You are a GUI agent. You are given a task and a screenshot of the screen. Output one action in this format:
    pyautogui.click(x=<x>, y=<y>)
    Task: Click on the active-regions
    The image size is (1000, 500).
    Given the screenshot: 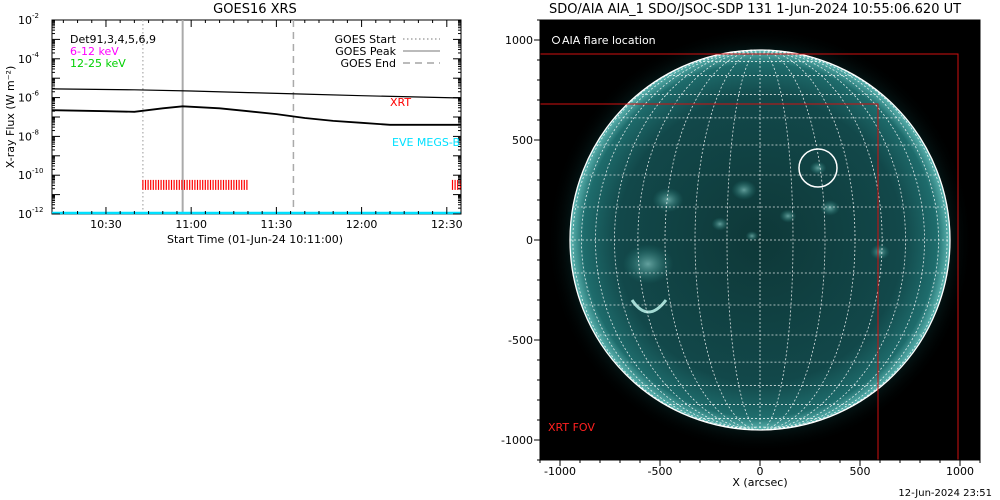 What is the action you would take?
    pyautogui.click(x=756, y=237)
    